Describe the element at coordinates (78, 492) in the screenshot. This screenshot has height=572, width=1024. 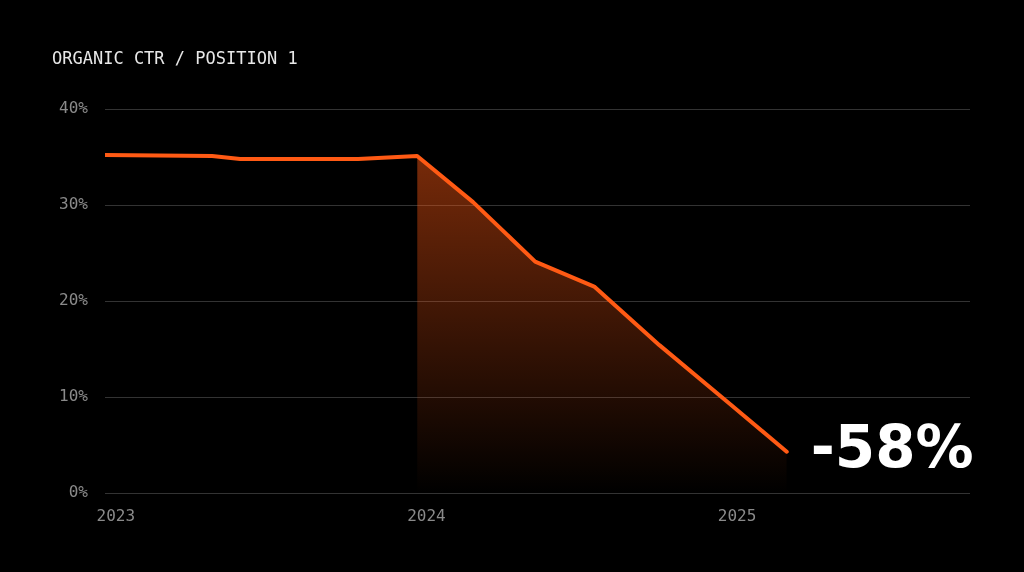
I see `y-tick-label: 0%` at that location.